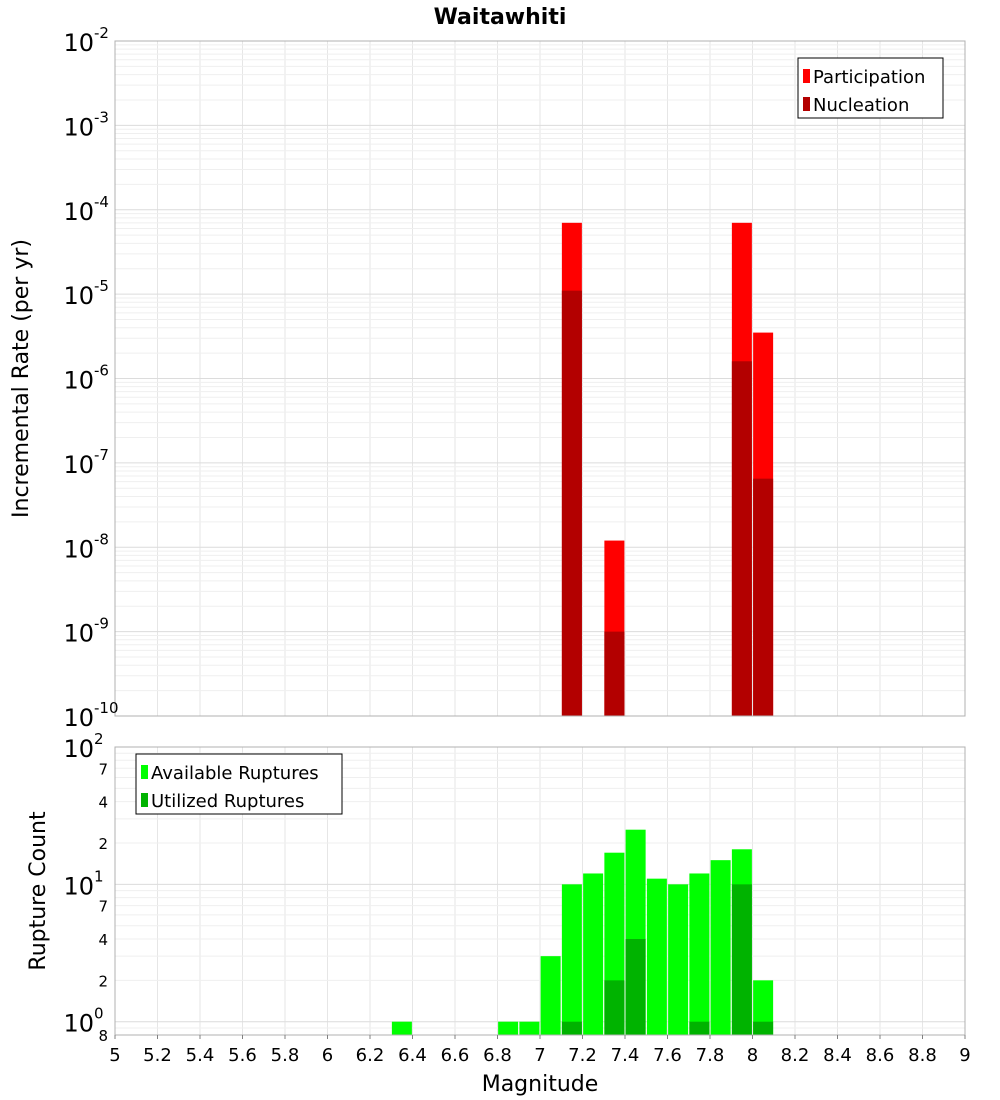 The width and height of the screenshot is (1000, 1100). What do you see at coordinates (497, 1055) in the screenshot?
I see `x-tick-label: 6.8` at bounding box center [497, 1055].